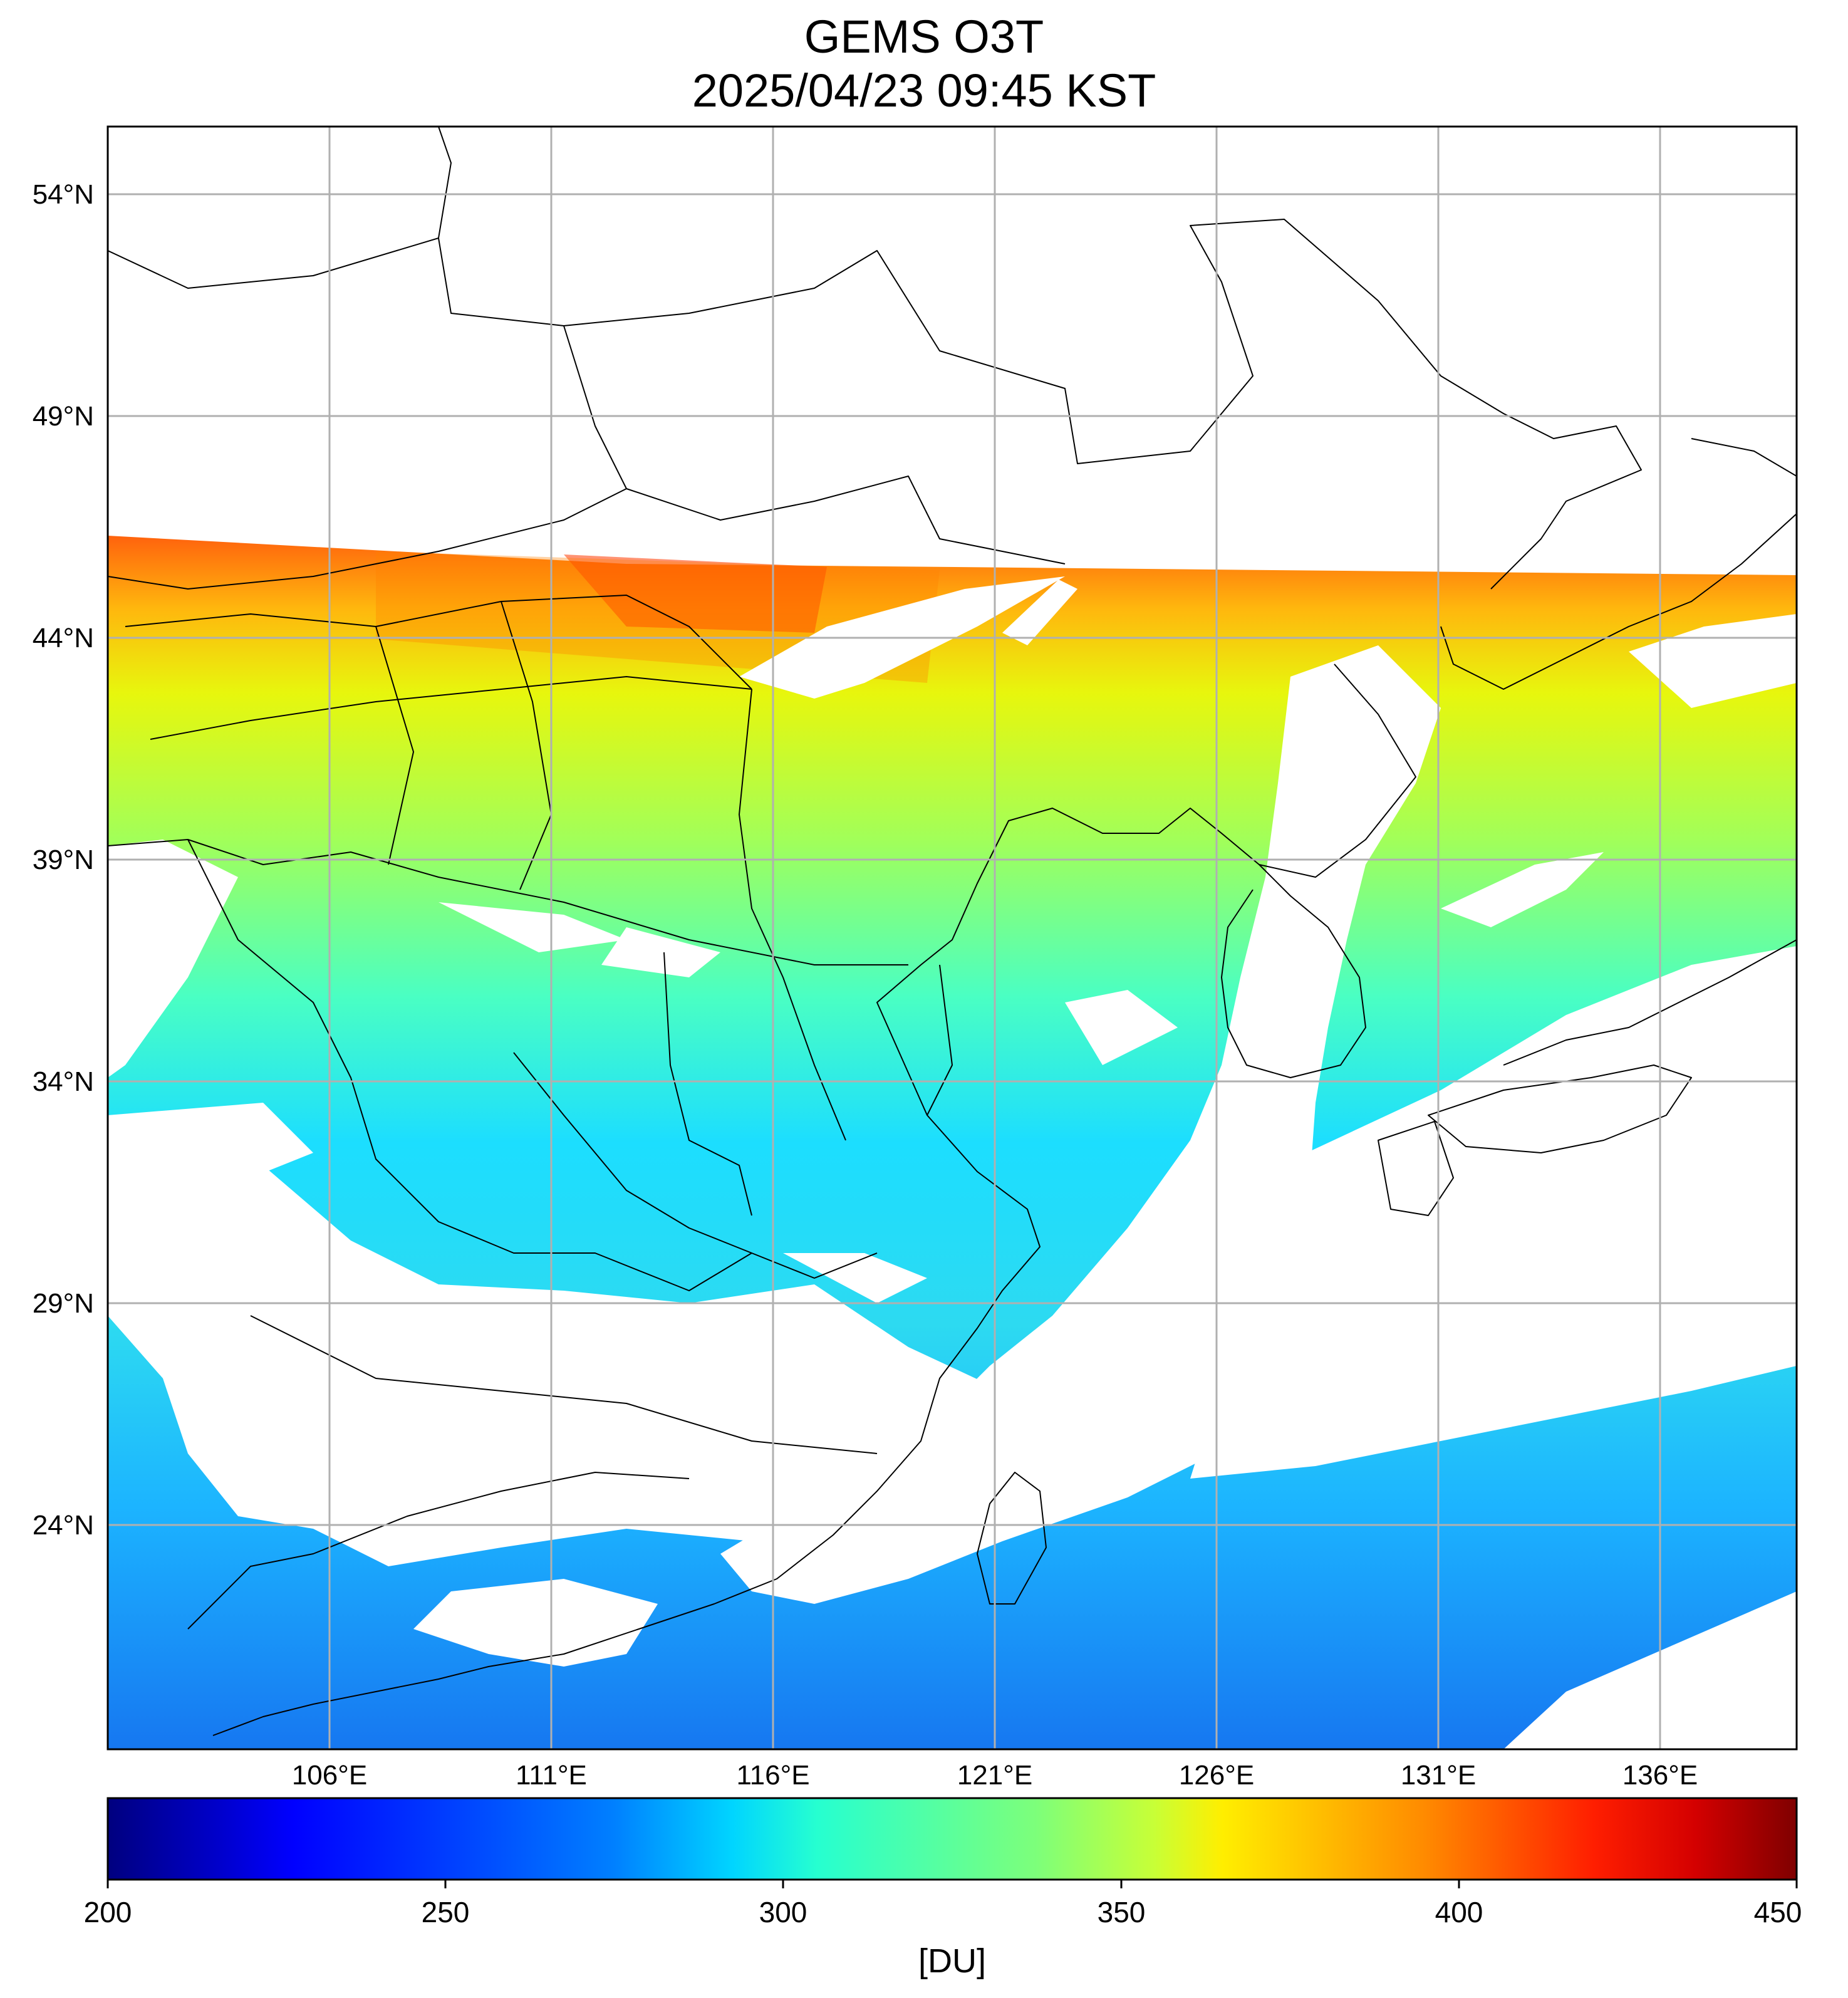  I want to click on colorbar, so click(952, 1839).